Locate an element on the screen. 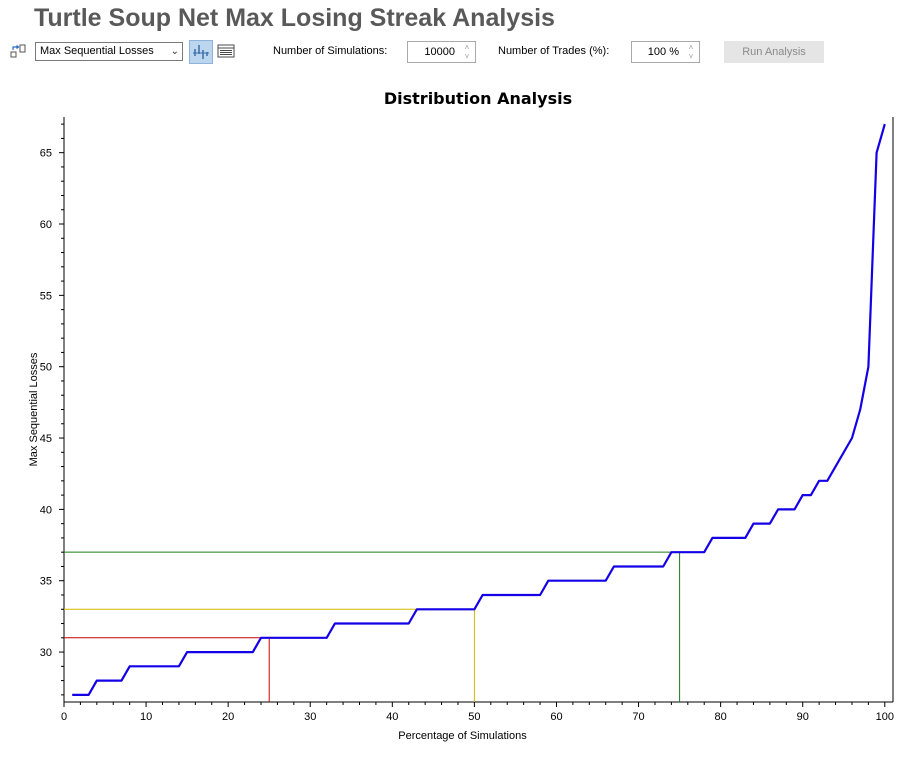  chart-title: Distribution Analysis is located at coordinates (478, 98).